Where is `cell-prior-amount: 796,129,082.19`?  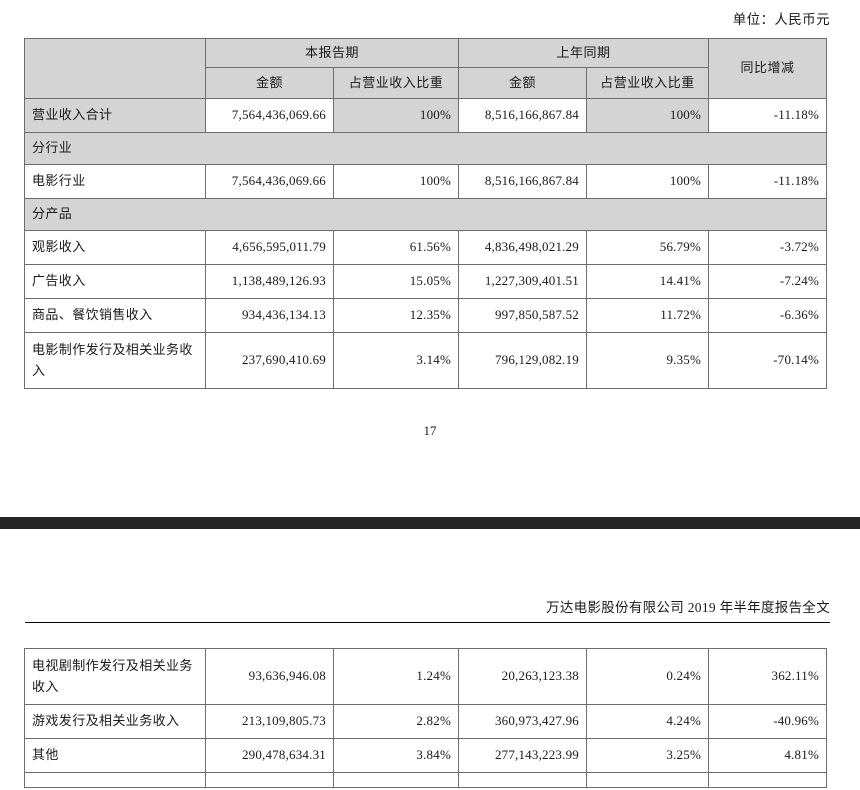
cell-prior-amount: 796,129,082.19 is located at coordinates (523, 360).